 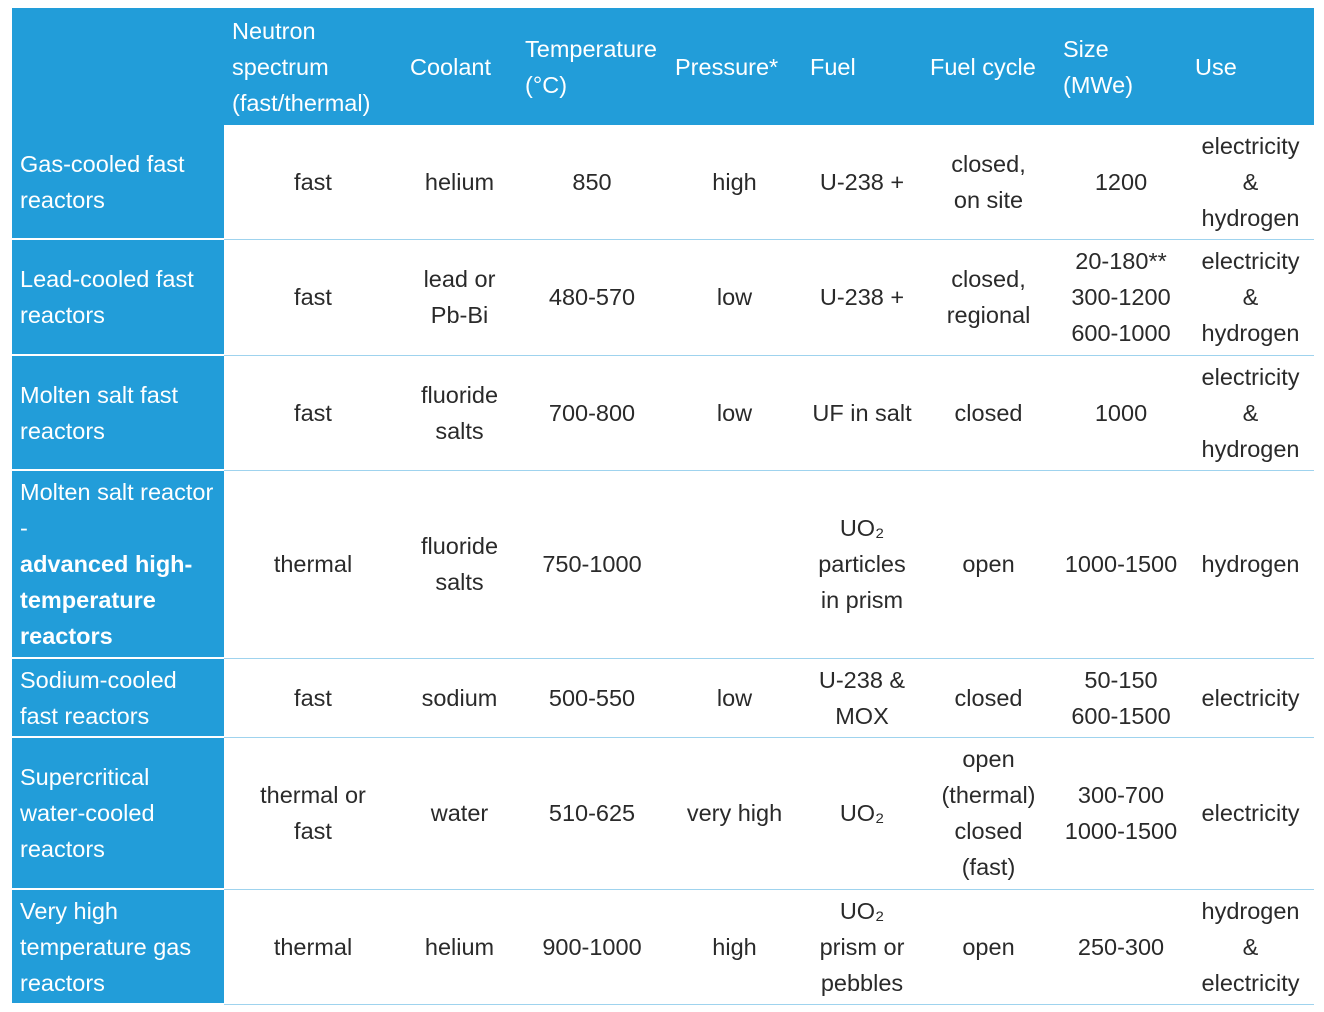 What do you see at coordinates (592, 698) in the screenshot?
I see `table-cell: 500-550` at bounding box center [592, 698].